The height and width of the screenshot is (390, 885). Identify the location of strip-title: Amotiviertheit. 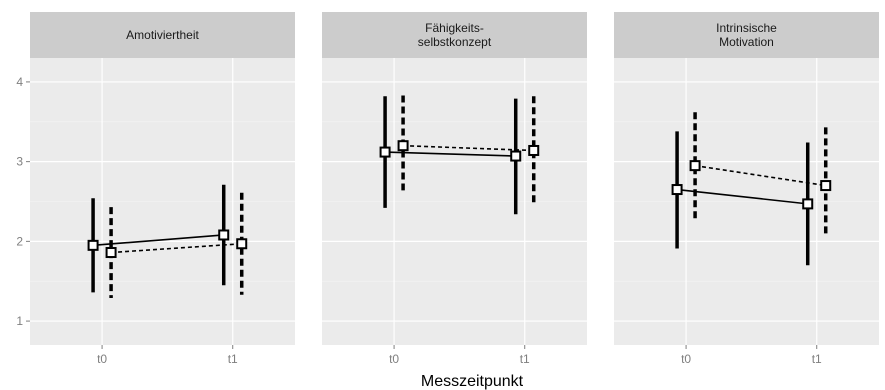
(162, 35).